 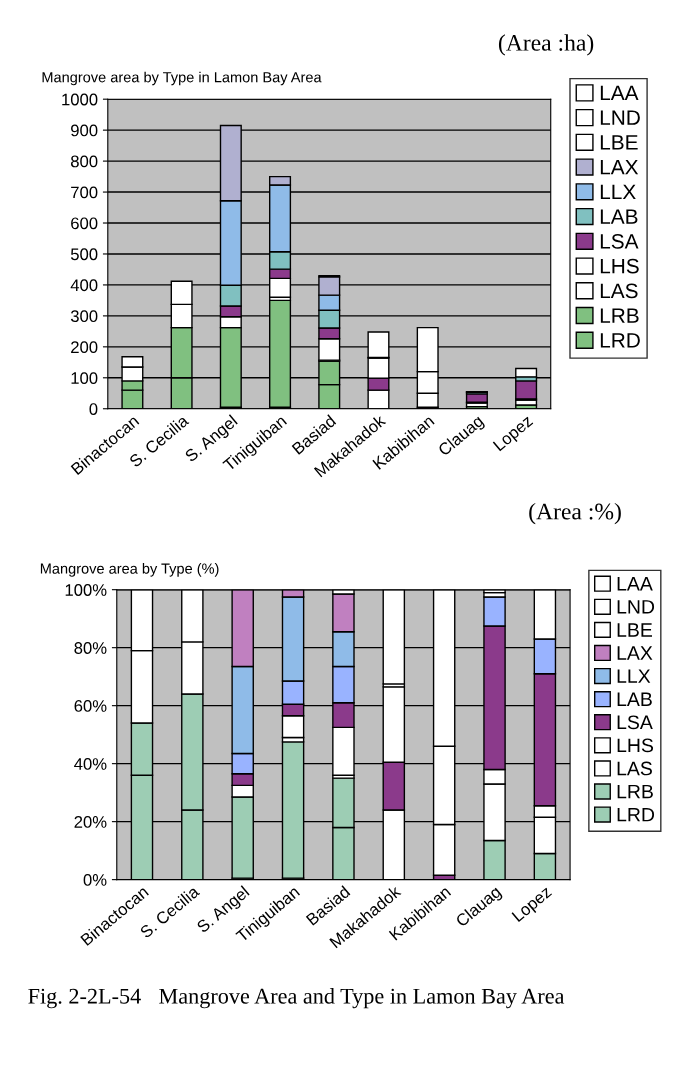 What do you see at coordinates (84, 192) in the screenshot?
I see `y-tick-label: 700` at bounding box center [84, 192].